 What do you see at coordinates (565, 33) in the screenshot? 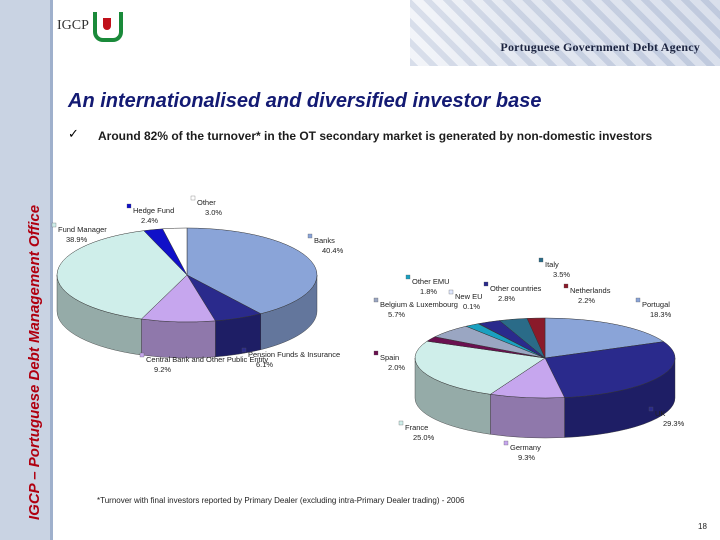
I see `banner-decoration` at bounding box center [565, 33].